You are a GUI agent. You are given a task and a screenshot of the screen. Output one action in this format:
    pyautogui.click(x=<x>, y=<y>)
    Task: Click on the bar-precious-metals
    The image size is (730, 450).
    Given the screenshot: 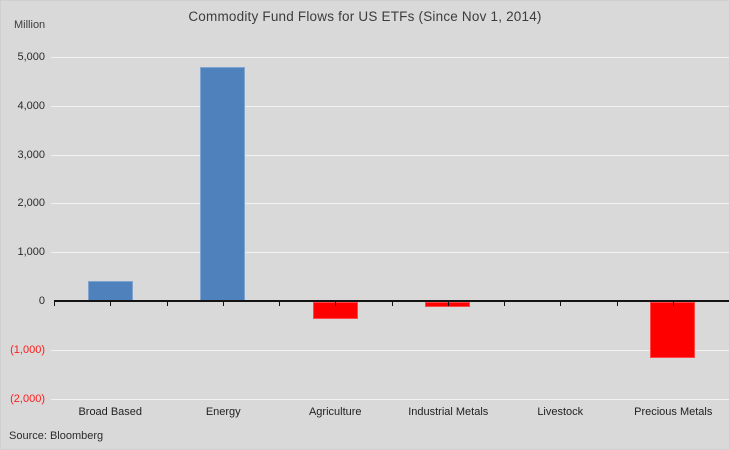 What is the action you would take?
    pyautogui.click(x=672, y=330)
    